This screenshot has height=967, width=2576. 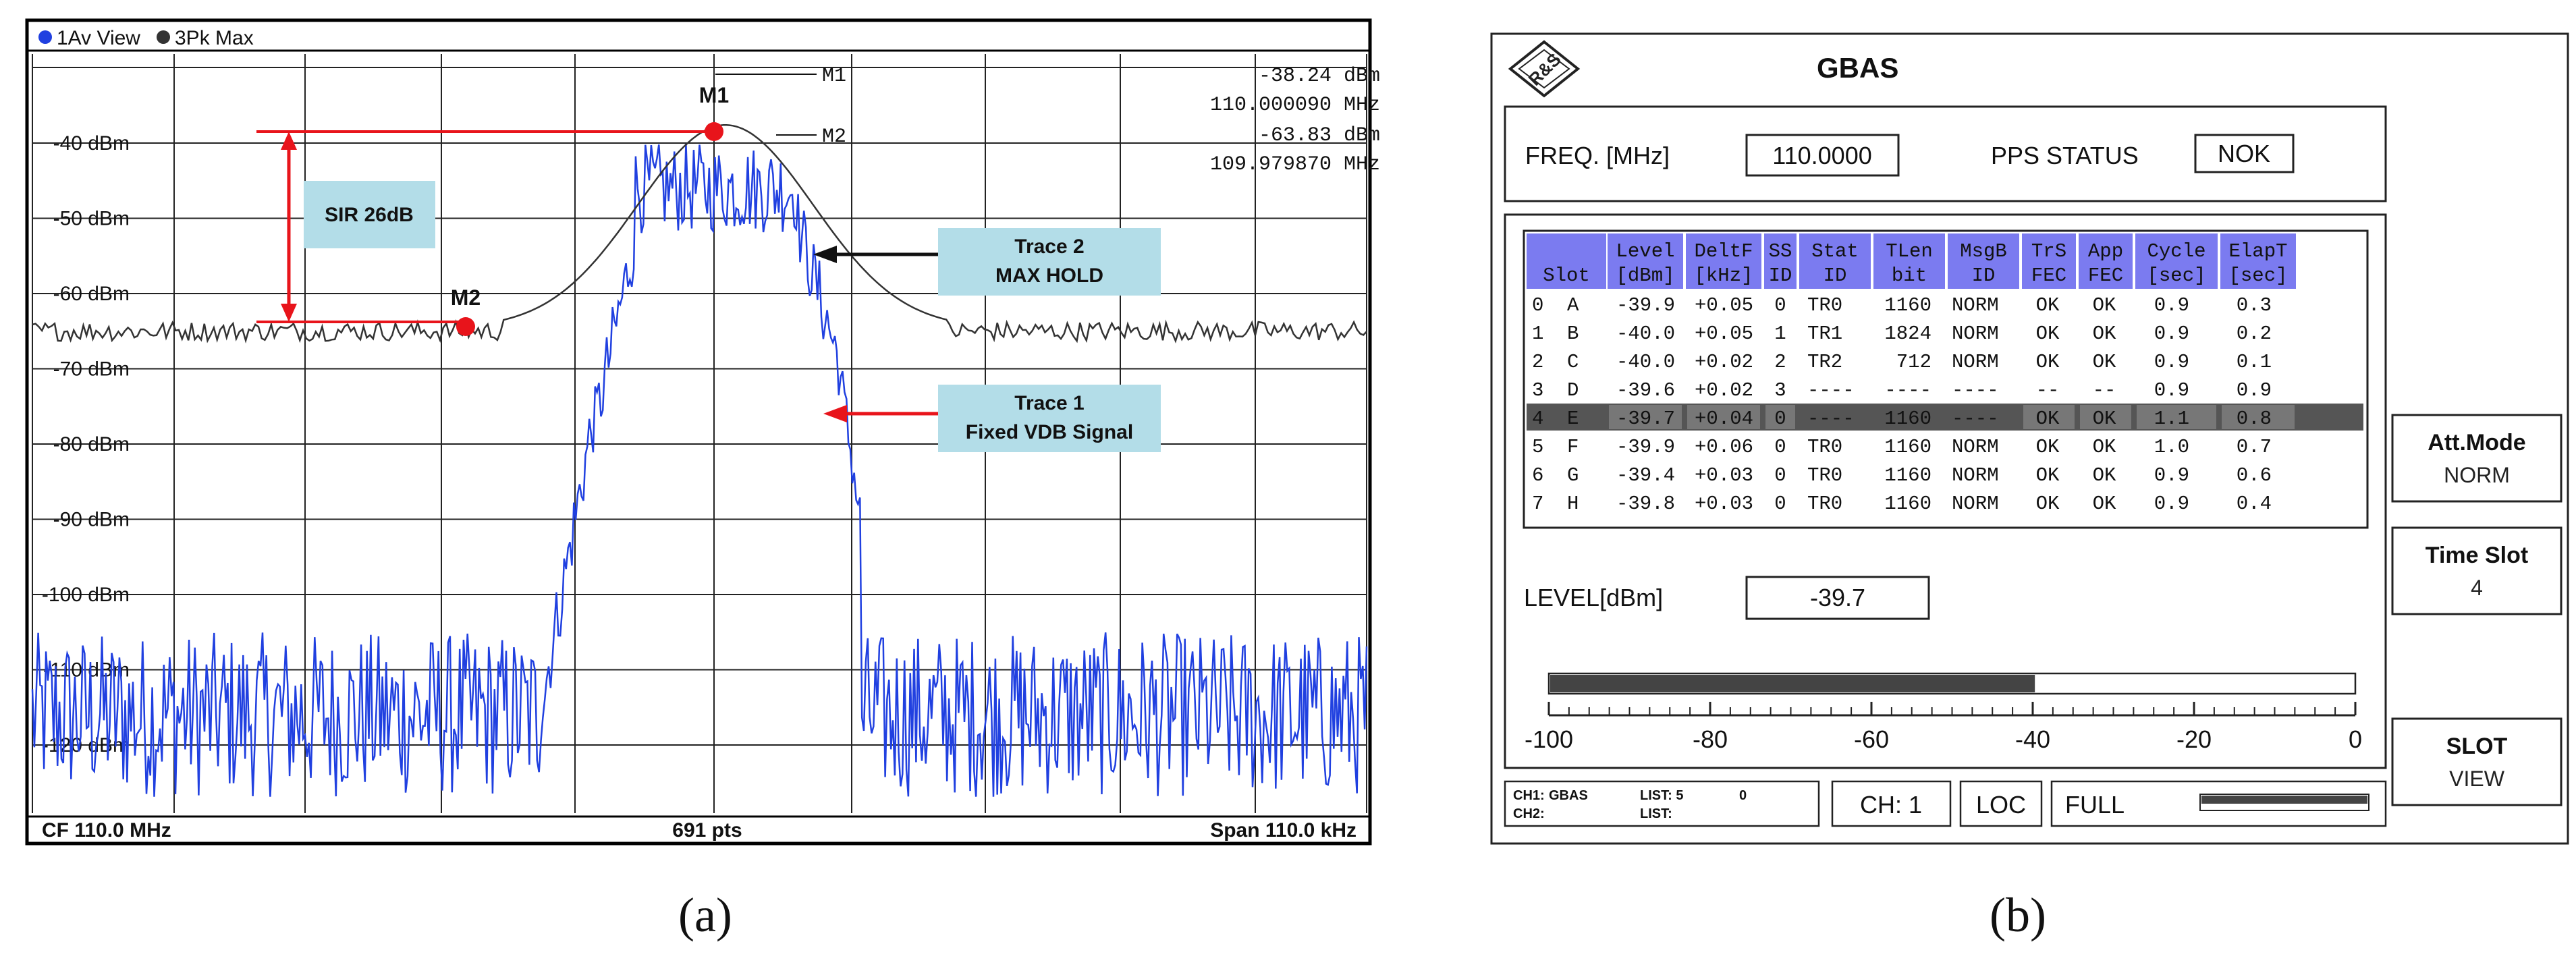 I want to click on table-cell: +0.06, so click(x=1724, y=447).